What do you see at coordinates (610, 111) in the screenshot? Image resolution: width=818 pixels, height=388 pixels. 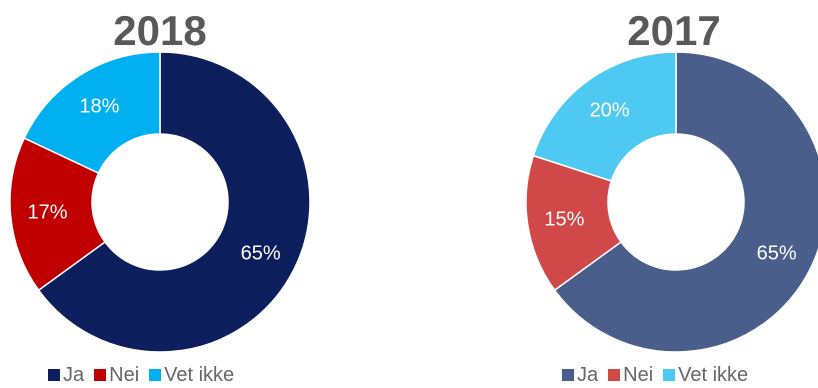 I see `data-label-vet-ikke: 20%` at bounding box center [610, 111].